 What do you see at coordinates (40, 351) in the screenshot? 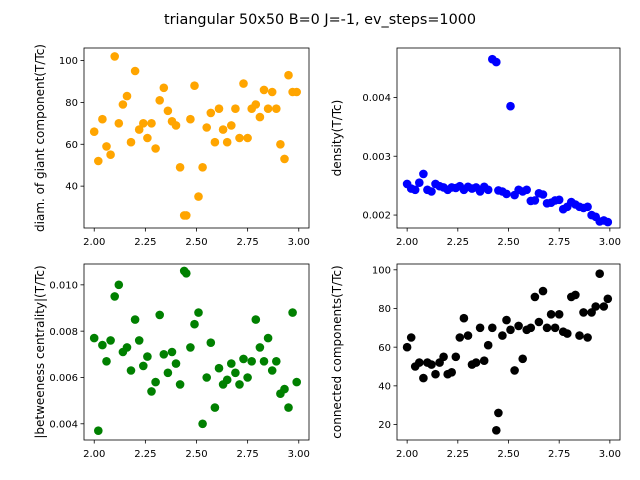
I see `y-axis-label: |betweeness centrality|(T/Tc)` at bounding box center [40, 351].